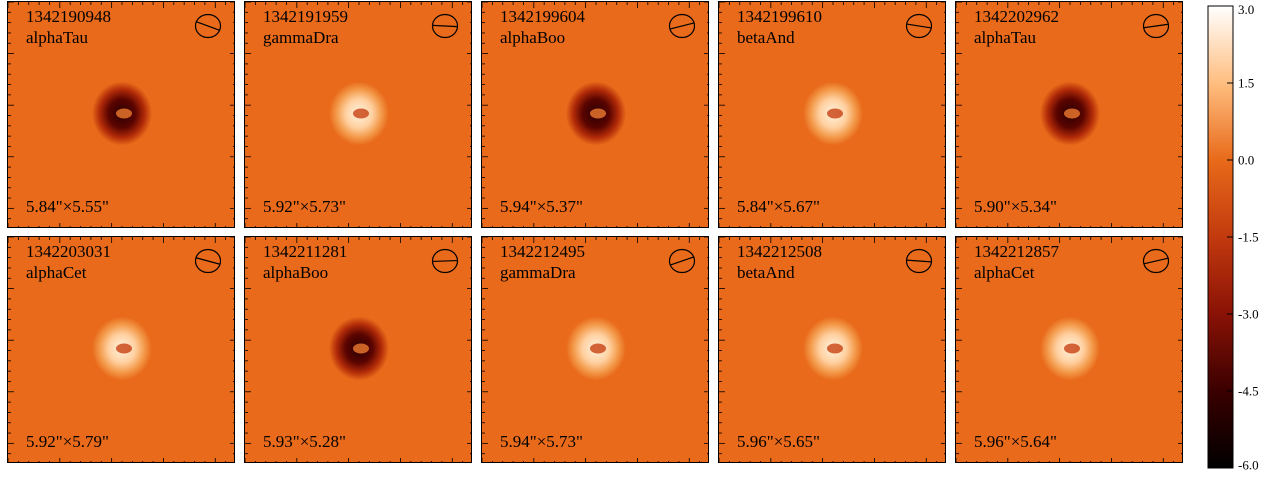 This screenshot has width=1265, height=482. I want to click on residual-panel: 1342202962 alphaTau 5.90"×5.34", so click(1069, 114).